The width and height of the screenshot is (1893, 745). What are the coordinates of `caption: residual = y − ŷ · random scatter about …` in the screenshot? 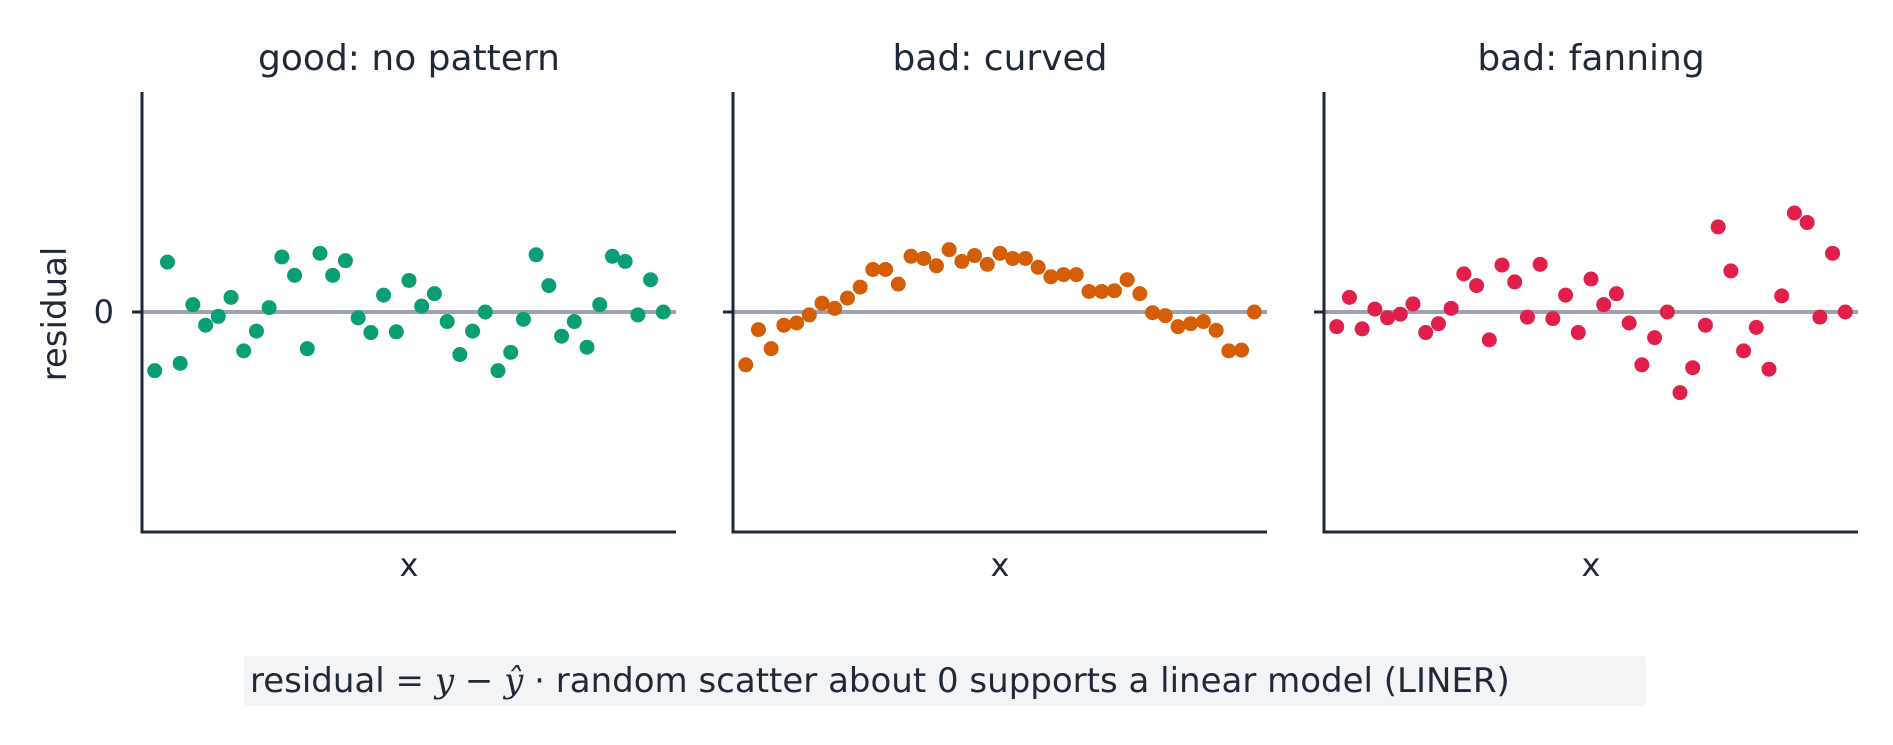 It's located at (880, 681).